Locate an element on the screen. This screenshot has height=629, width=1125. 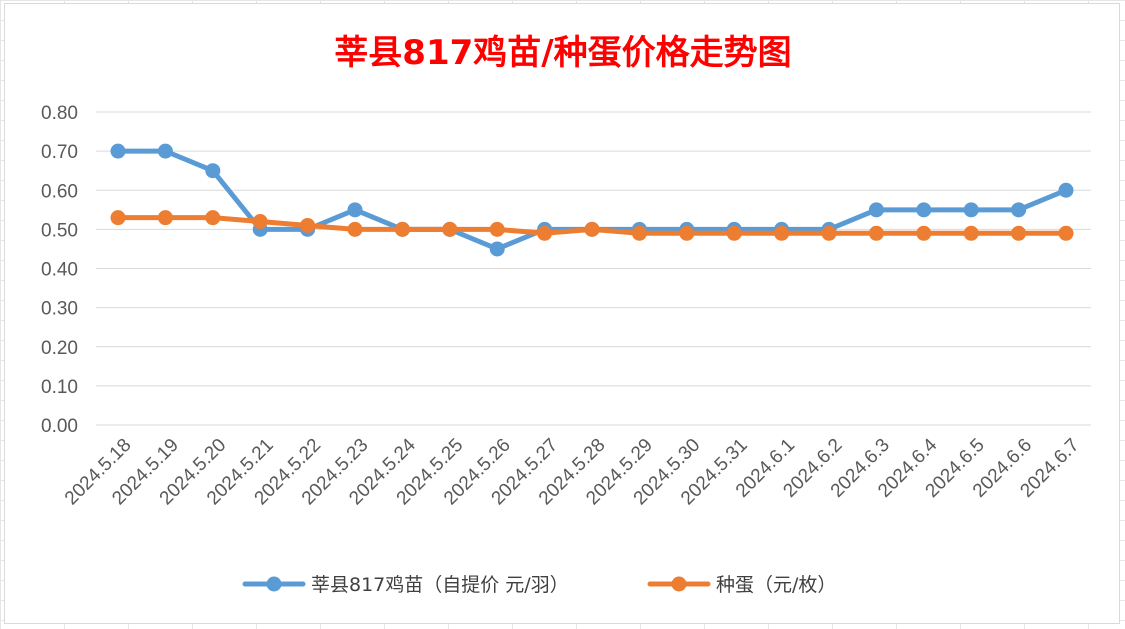
y-tick-label: 0.20 is located at coordinates (59, 348).